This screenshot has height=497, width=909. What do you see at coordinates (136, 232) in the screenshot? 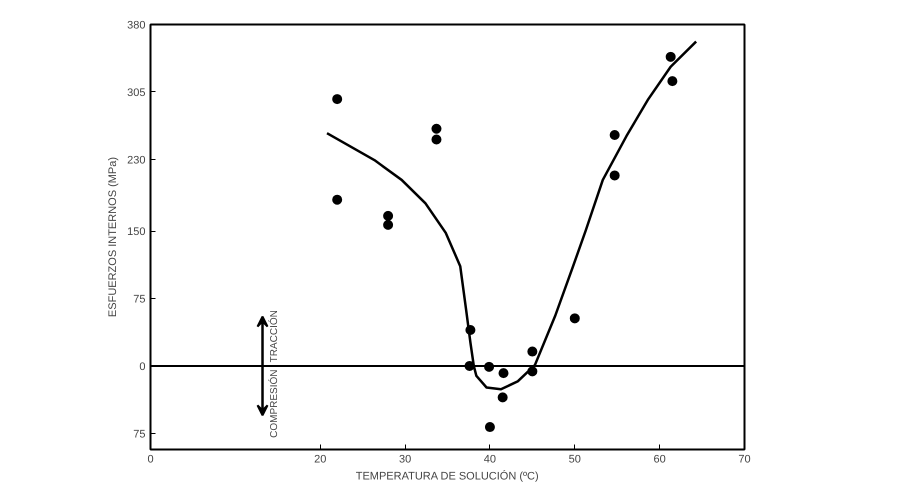
I see `y-tick-label: 150` at bounding box center [136, 232].